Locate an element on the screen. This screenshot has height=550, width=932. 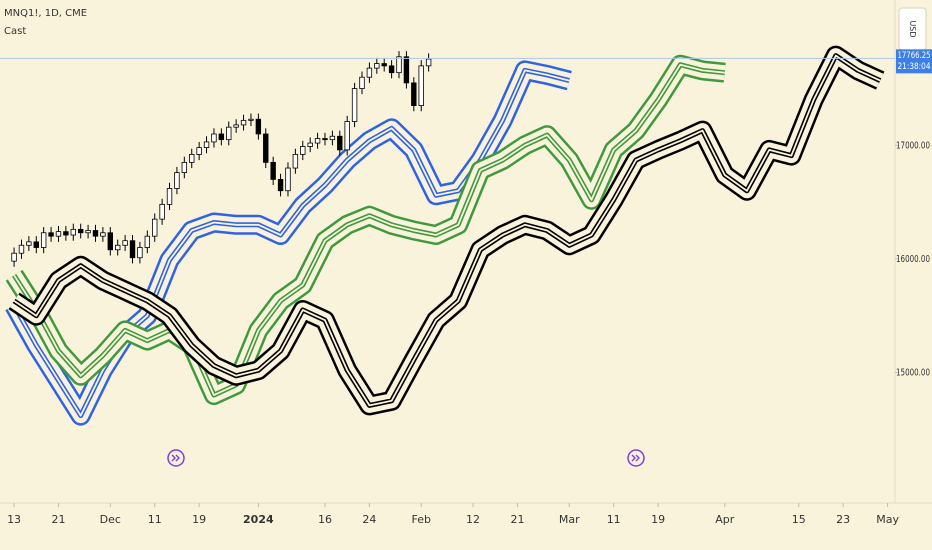
y-tick-label: 15000.00 is located at coordinates (913, 372).